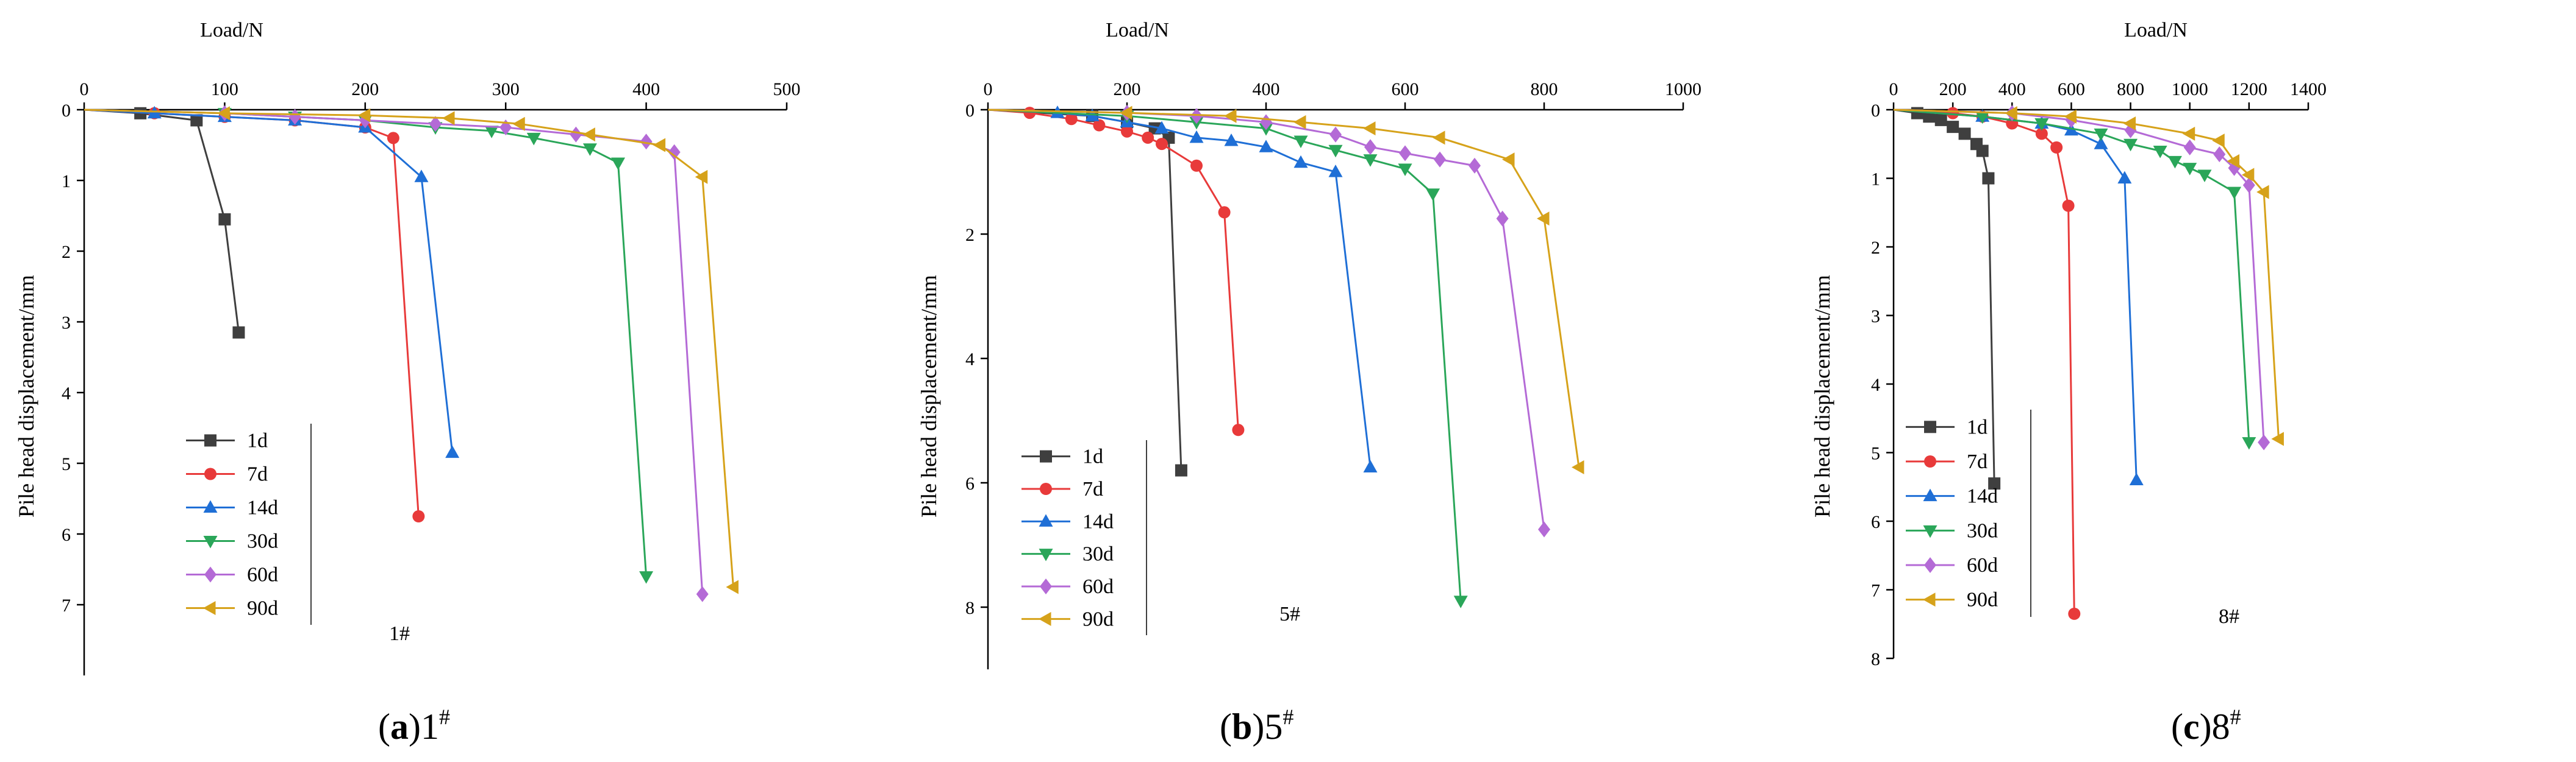 This screenshot has width=2576, height=762. Describe the element at coordinates (787, 89) in the screenshot. I see `panel-a-x-tick-label: 500` at that location.